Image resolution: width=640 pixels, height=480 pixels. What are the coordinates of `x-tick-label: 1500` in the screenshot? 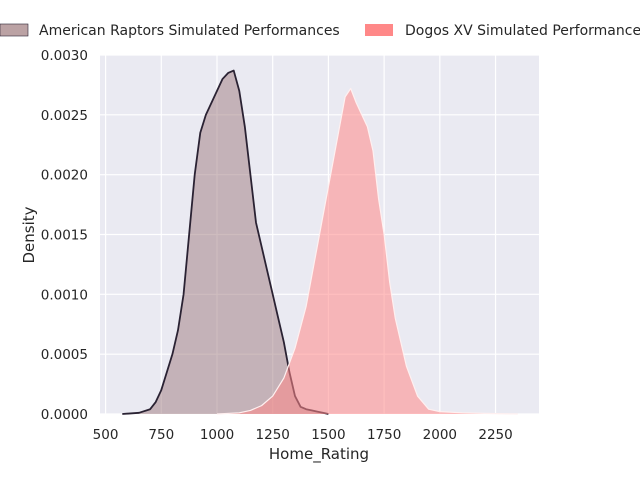 It's located at (328, 435).